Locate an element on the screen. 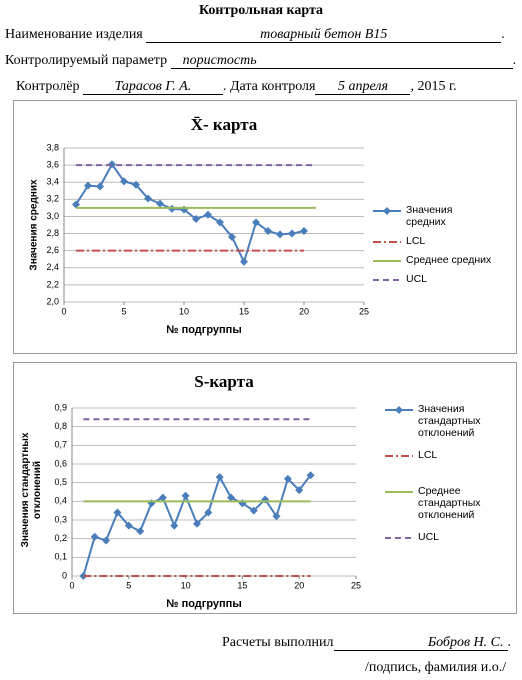  field-value: товарный бетон В15 is located at coordinates (324, 35).